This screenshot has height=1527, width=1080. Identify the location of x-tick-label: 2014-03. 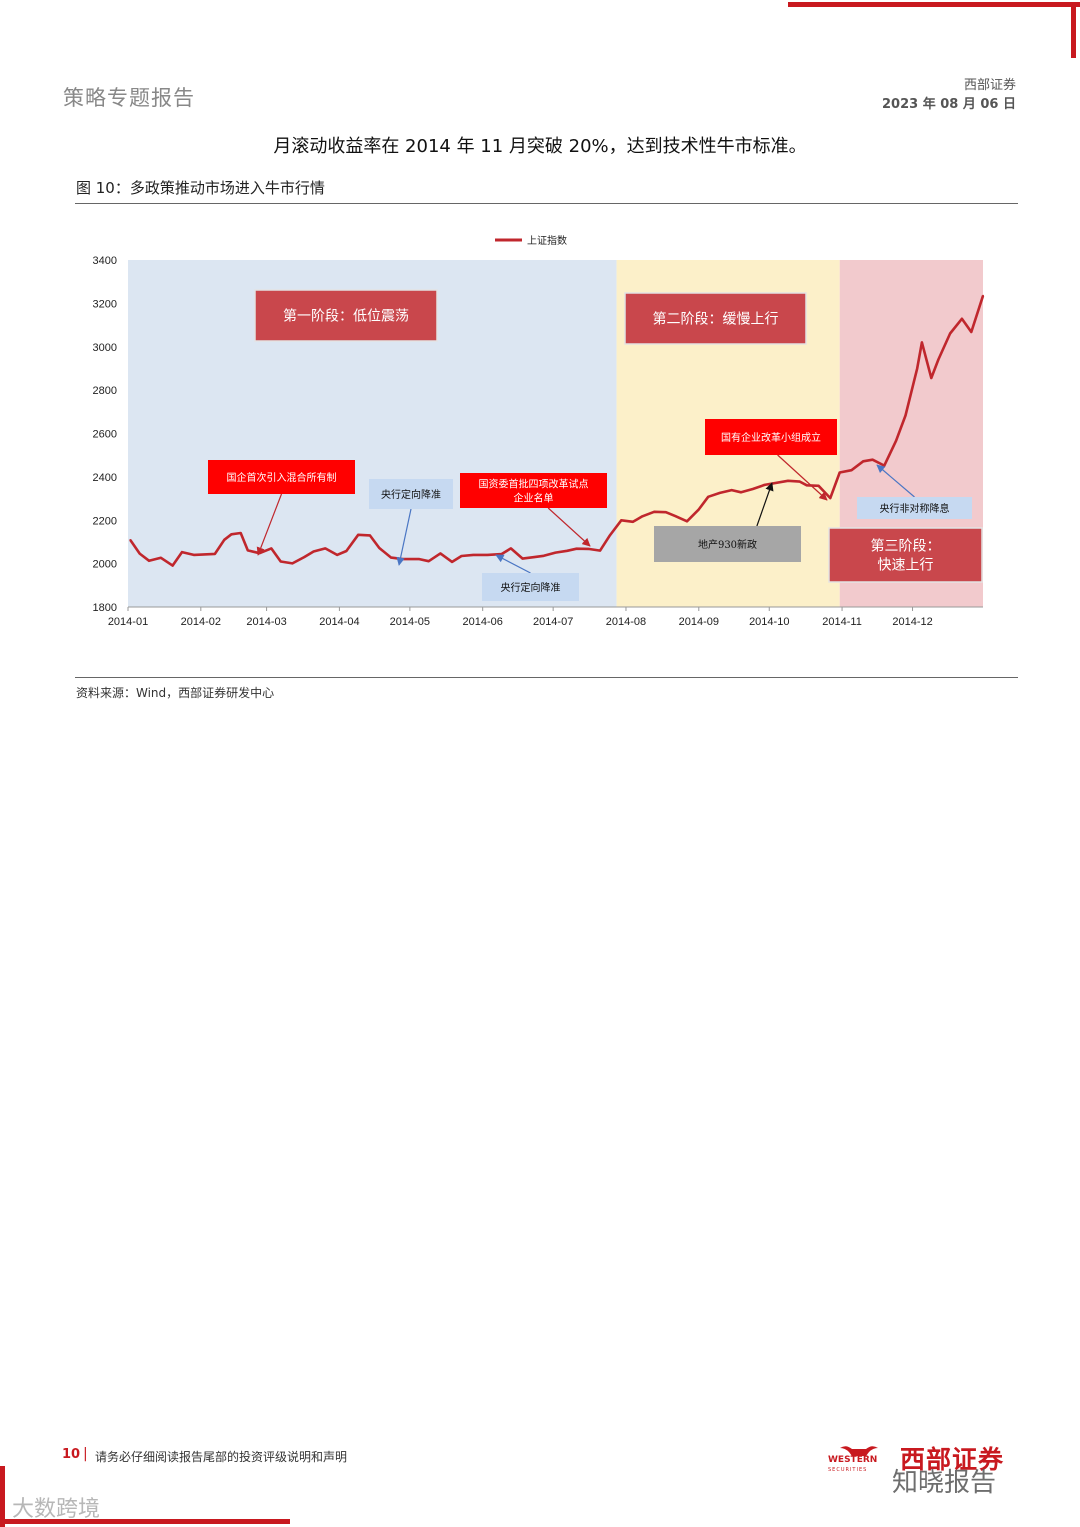
(266, 622).